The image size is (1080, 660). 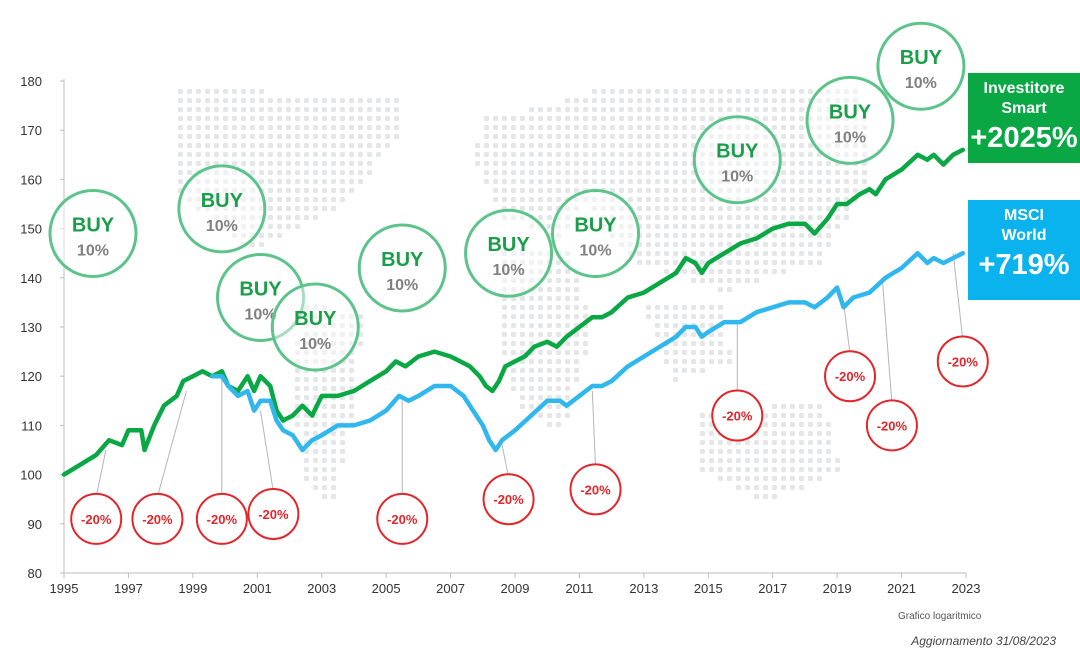 What do you see at coordinates (1024, 88) in the screenshot?
I see `panel-name-line1: Investitore` at bounding box center [1024, 88].